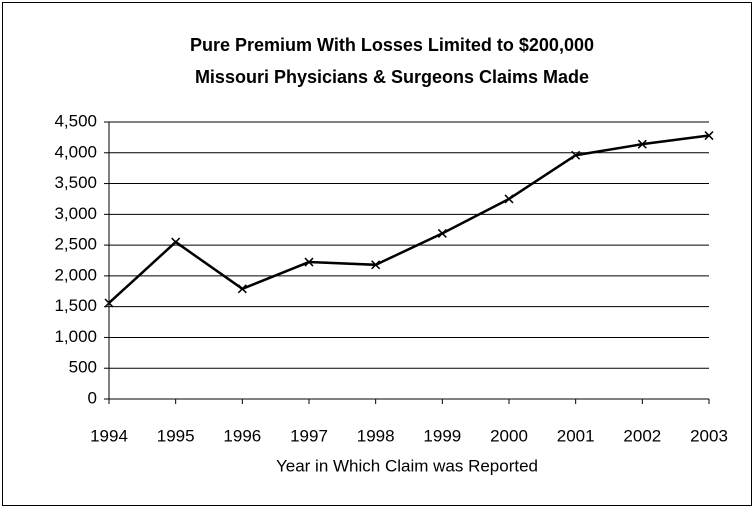  What do you see at coordinates (109, 435) in the screenshot?
I see `x-tick-label: 1994` at bounding box center [109, 435].